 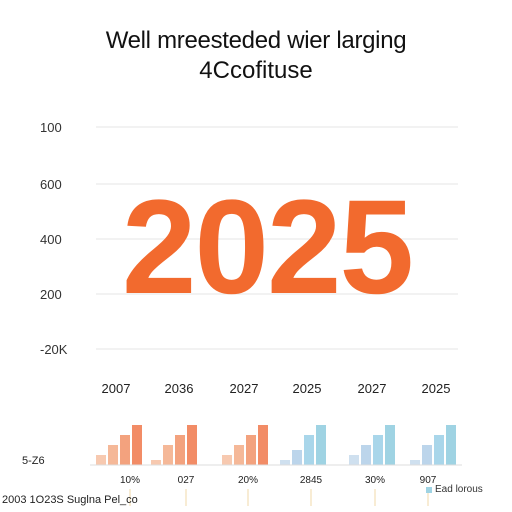 I want to click on legend-swatch, so click(x=429, y=489).